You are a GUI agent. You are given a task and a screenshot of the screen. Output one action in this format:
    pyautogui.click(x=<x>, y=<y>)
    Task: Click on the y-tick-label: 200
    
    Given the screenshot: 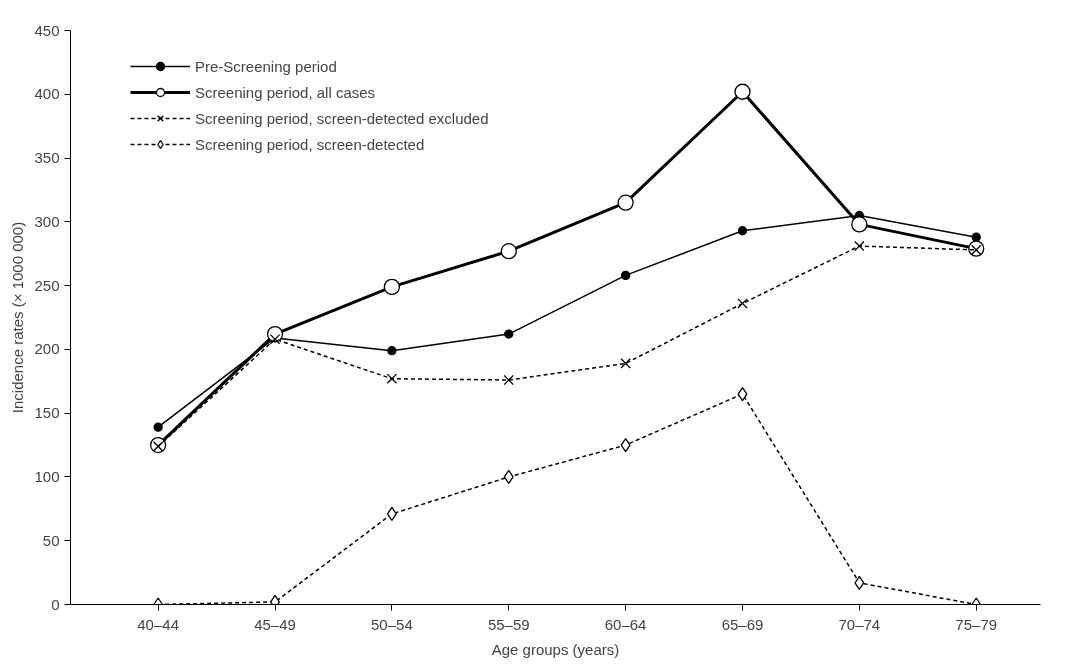 What is the action you would take?
    pyautogui.click(x=47, y=349)
    